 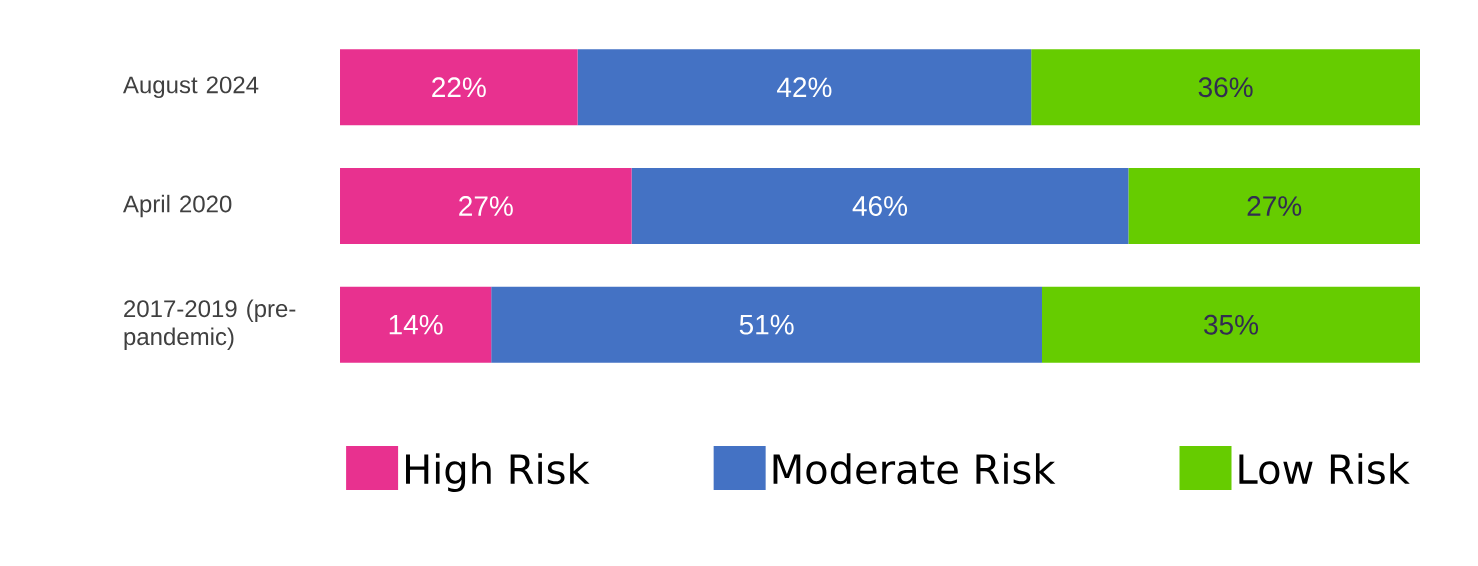 What do you see at coordinates (177, 206) in the screenshot?
I see `y-tick-label: April 2020` at bounding box center [177, 206].